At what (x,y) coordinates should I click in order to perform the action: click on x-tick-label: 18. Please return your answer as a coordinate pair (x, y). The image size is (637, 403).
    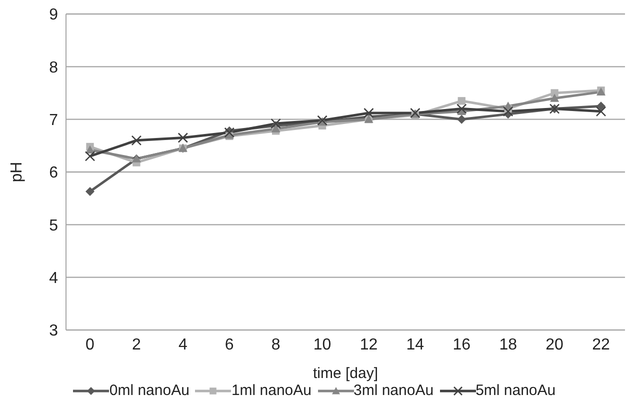
    Looking at the image, I should click on (508, 345).